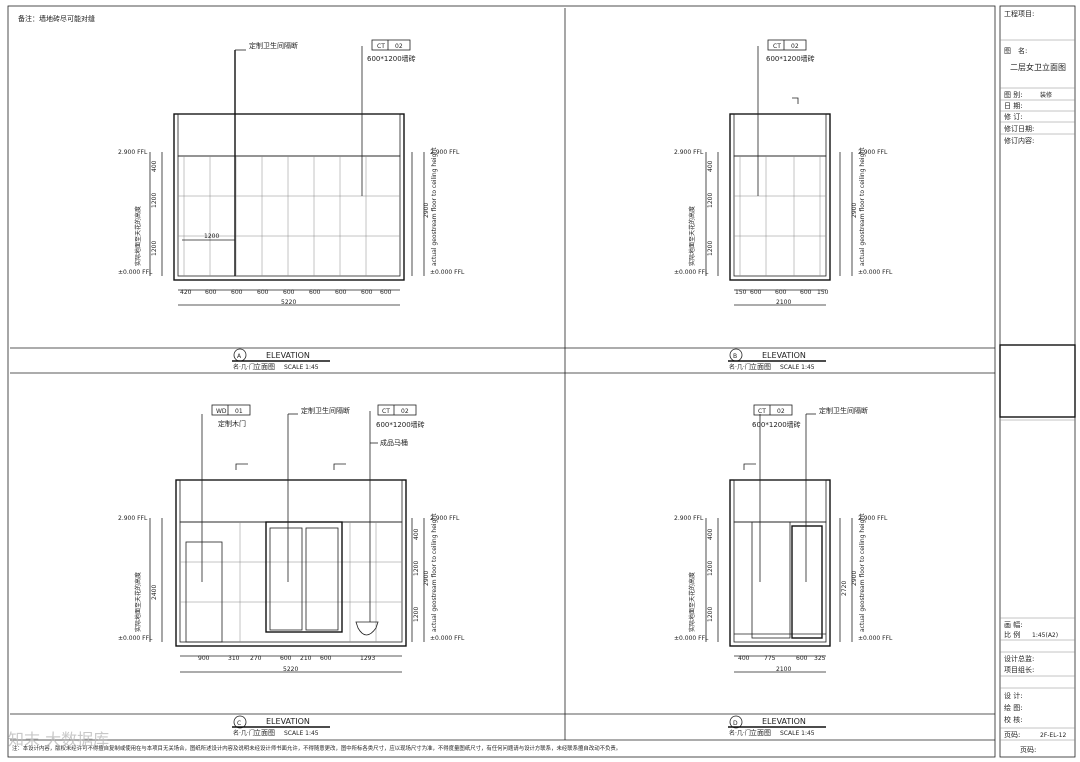  Describe the element at coordinates (416, 534) in the screenshot. I see `vdim-c-0: 400` at that location.